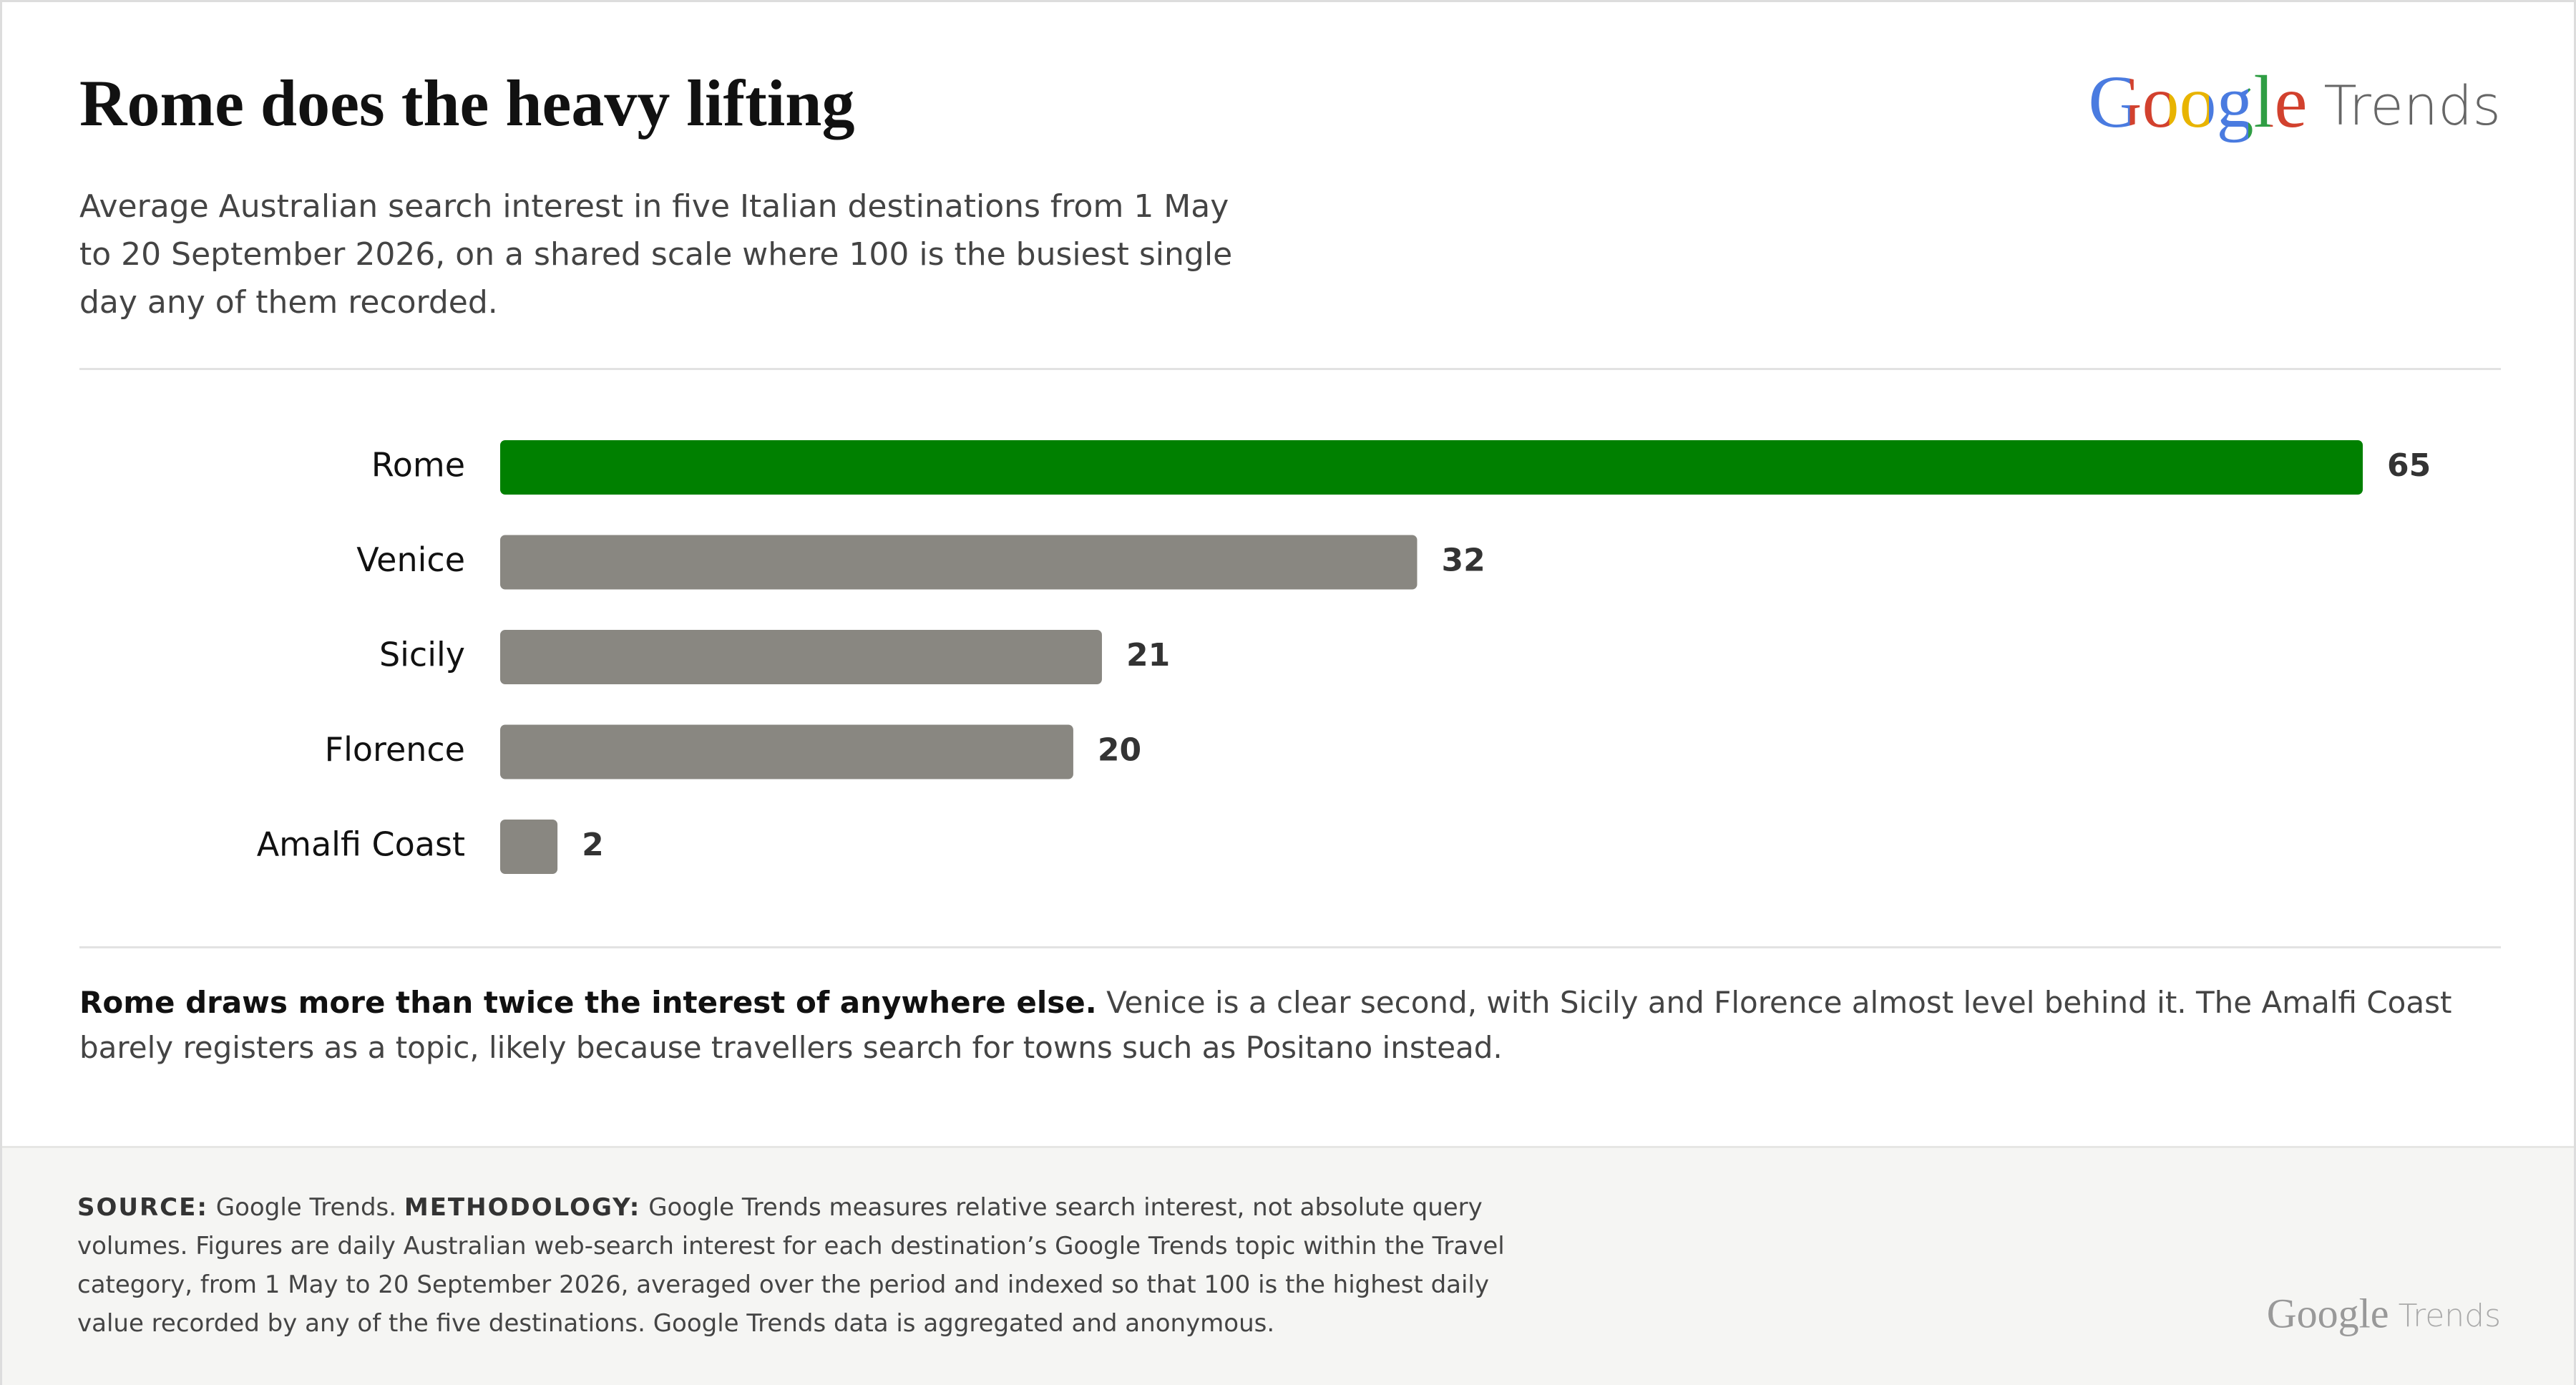  What do you see at coordinates (410, 559) in the screenshot?
I see `category-label: Venice` at bounding box center [410, 559].